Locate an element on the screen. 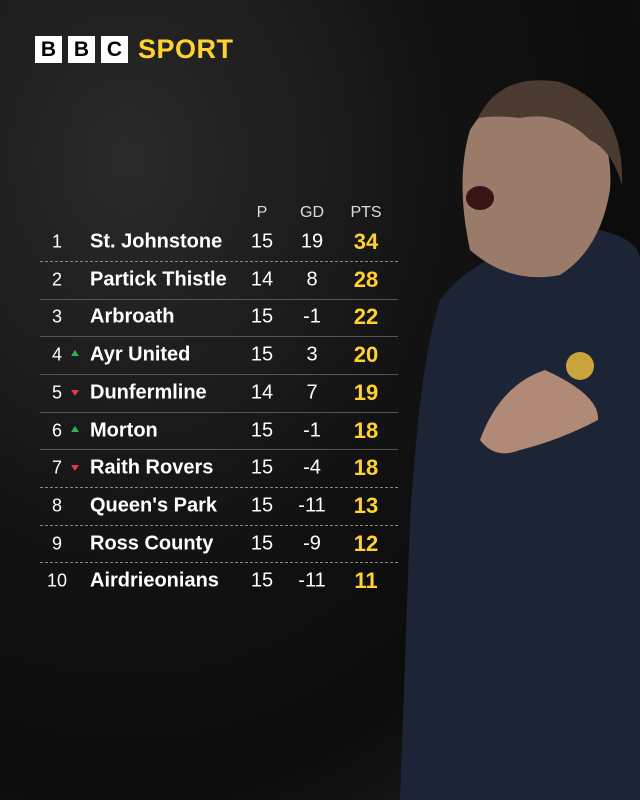  position: 3 is located at coordinates (57, 316).